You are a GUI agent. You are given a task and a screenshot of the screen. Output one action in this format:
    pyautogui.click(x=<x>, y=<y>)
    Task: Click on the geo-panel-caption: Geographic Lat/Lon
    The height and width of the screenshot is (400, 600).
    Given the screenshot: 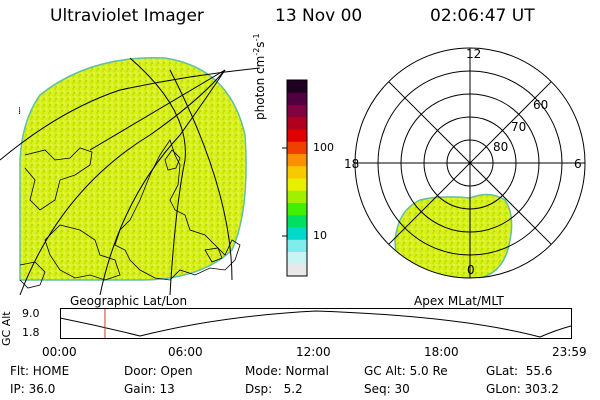 What is the action you would take?
    pyautogui.click(x=129, y=301)
    